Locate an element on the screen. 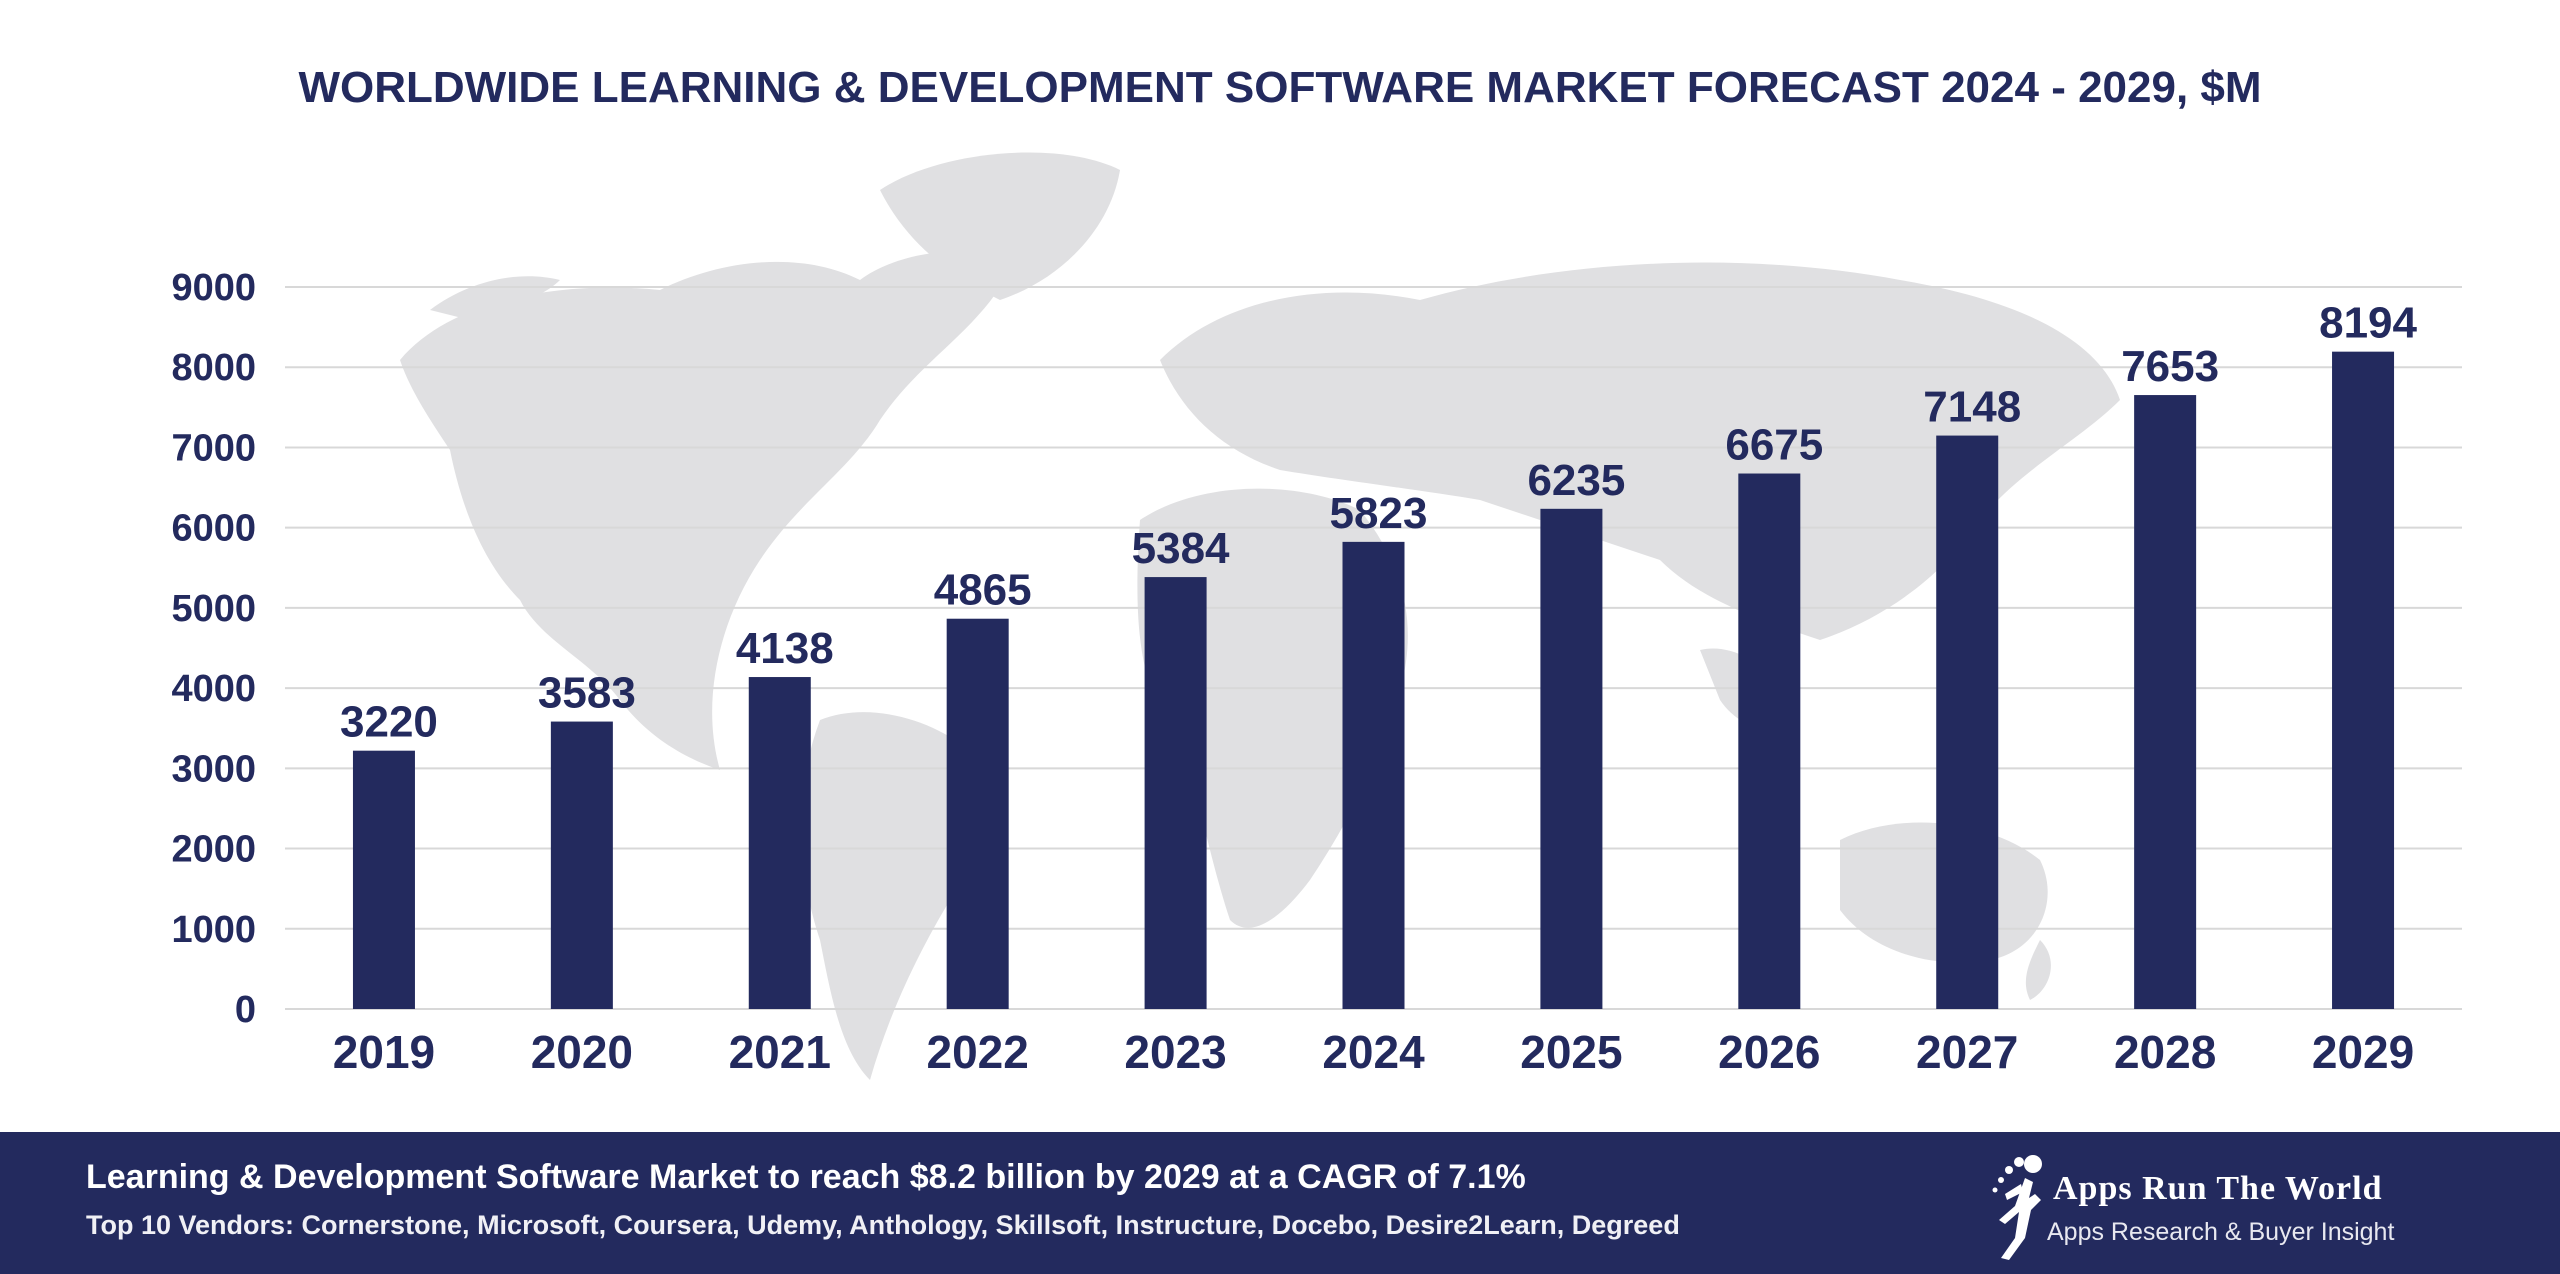 This screenshot has width=2560, height=1274. y-tick-label: 0 is located at coordinates (245, 1010).